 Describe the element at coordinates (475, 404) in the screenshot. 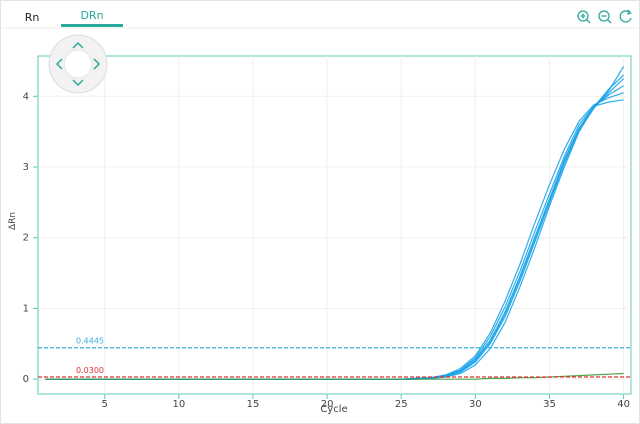

I see `x-tick-label: 30` at that location.